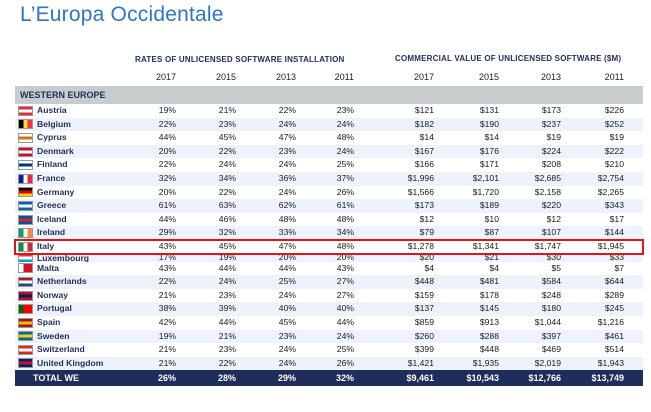  What do you see at coordinates (67, 296) in the screenshot?
I see `country-cell: Norway` at bounding box center [67, 296].